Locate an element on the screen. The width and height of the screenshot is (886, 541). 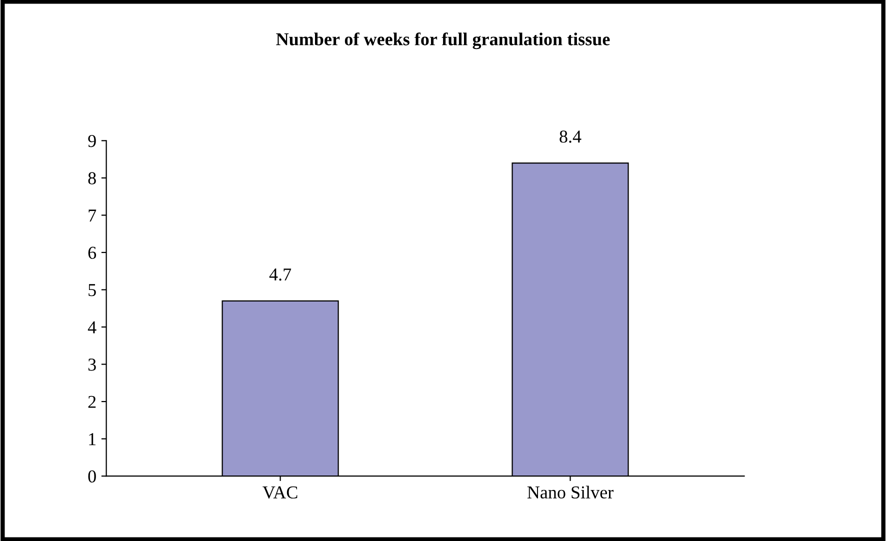
y-tick-label: 4 is located at coordinates (92, 327).